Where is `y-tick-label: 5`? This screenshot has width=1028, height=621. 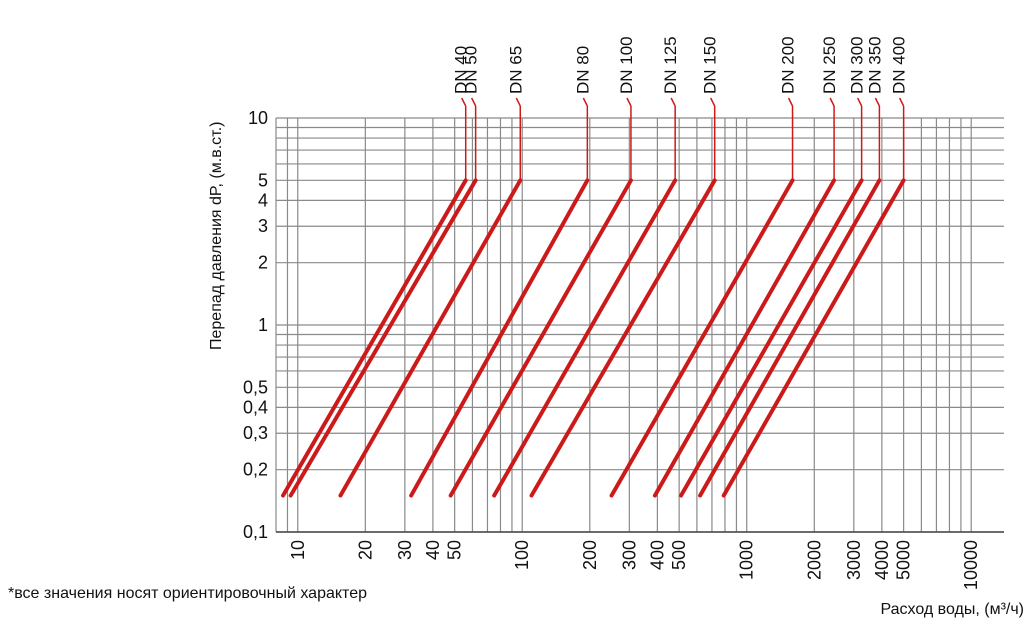 y-tick-label: 5 is located at coordinates (263, 180).